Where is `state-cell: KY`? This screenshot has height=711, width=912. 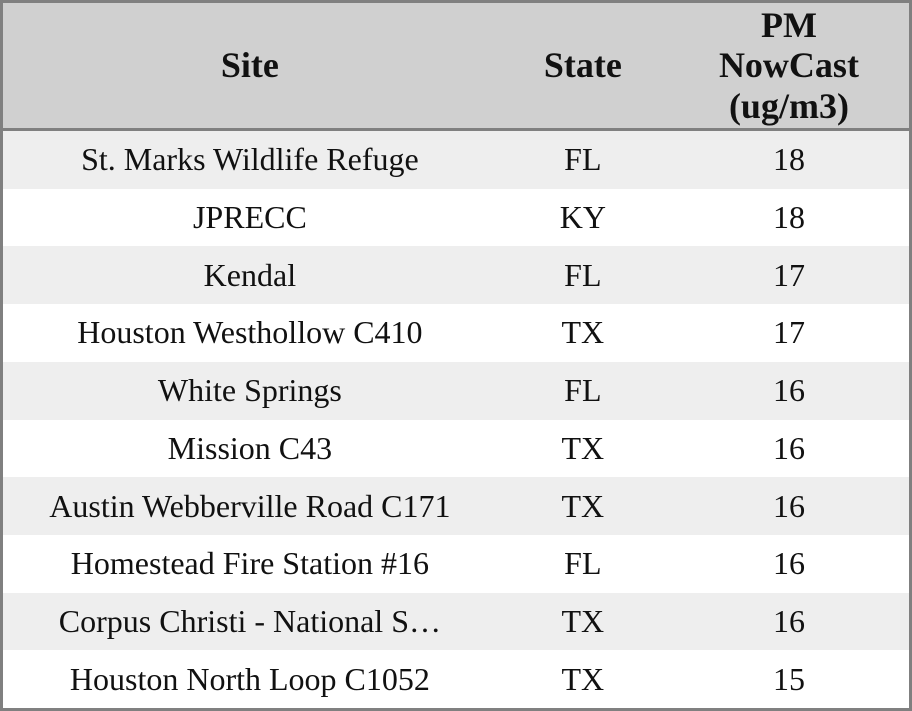 state-cell: KY is located at coordinates (582, 217).